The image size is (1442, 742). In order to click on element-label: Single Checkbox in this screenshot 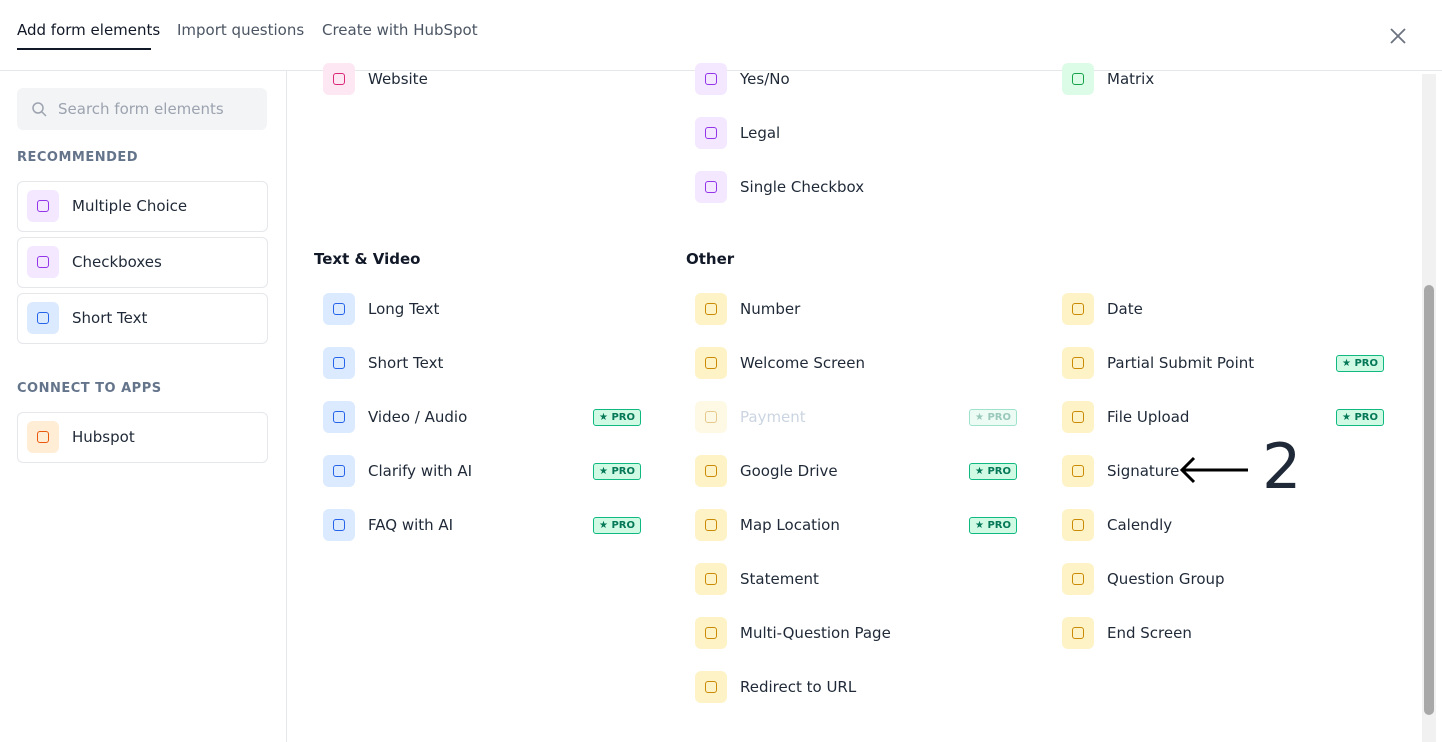, I will do `click(802, 187)`.